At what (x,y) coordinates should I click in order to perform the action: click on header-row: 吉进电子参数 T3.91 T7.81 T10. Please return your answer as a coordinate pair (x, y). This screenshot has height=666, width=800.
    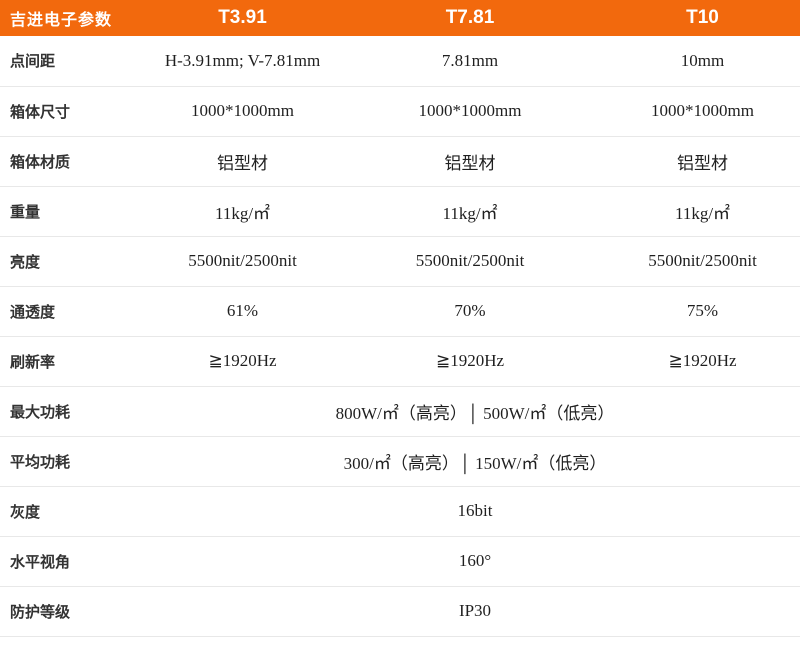
    Looking at the image, I should click on (400, 18).